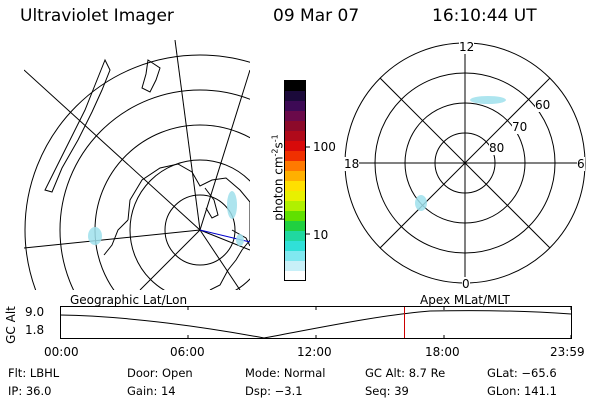  Describe the element at coordinates (387, 391) in the screenshot. I see `seq-info: Seq: 39` at that location.